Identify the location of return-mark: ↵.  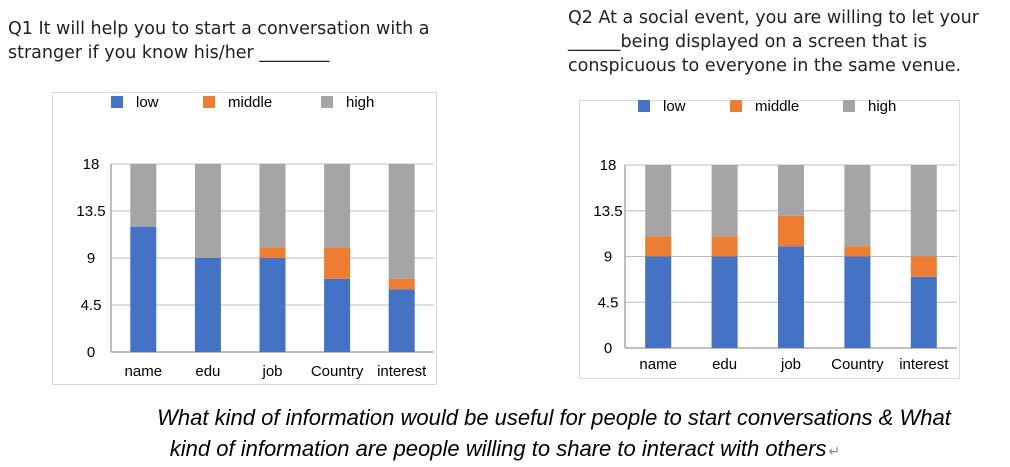
(834, 451).